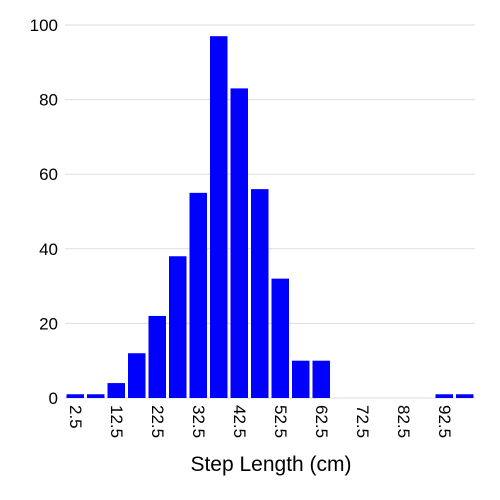 The width and height of the screenshot is (500, 500). What do you see at coordinates (48, 323) in the screenshot?
I see `y-tick-label-1: 20` at bounding box center [48, 323].